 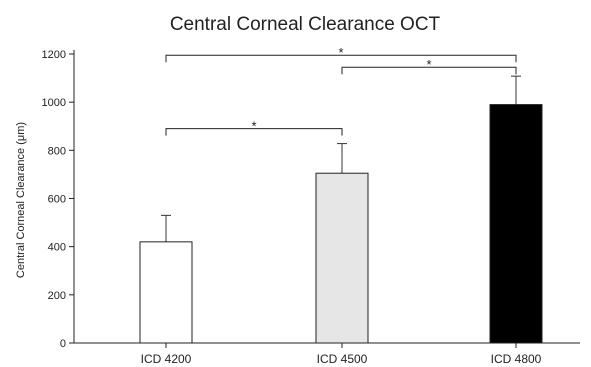 What do you see at coordinates (342, 359) in the screenshot?
I see `x-category-label: ICD 4500` at bounding box center [342, 359].